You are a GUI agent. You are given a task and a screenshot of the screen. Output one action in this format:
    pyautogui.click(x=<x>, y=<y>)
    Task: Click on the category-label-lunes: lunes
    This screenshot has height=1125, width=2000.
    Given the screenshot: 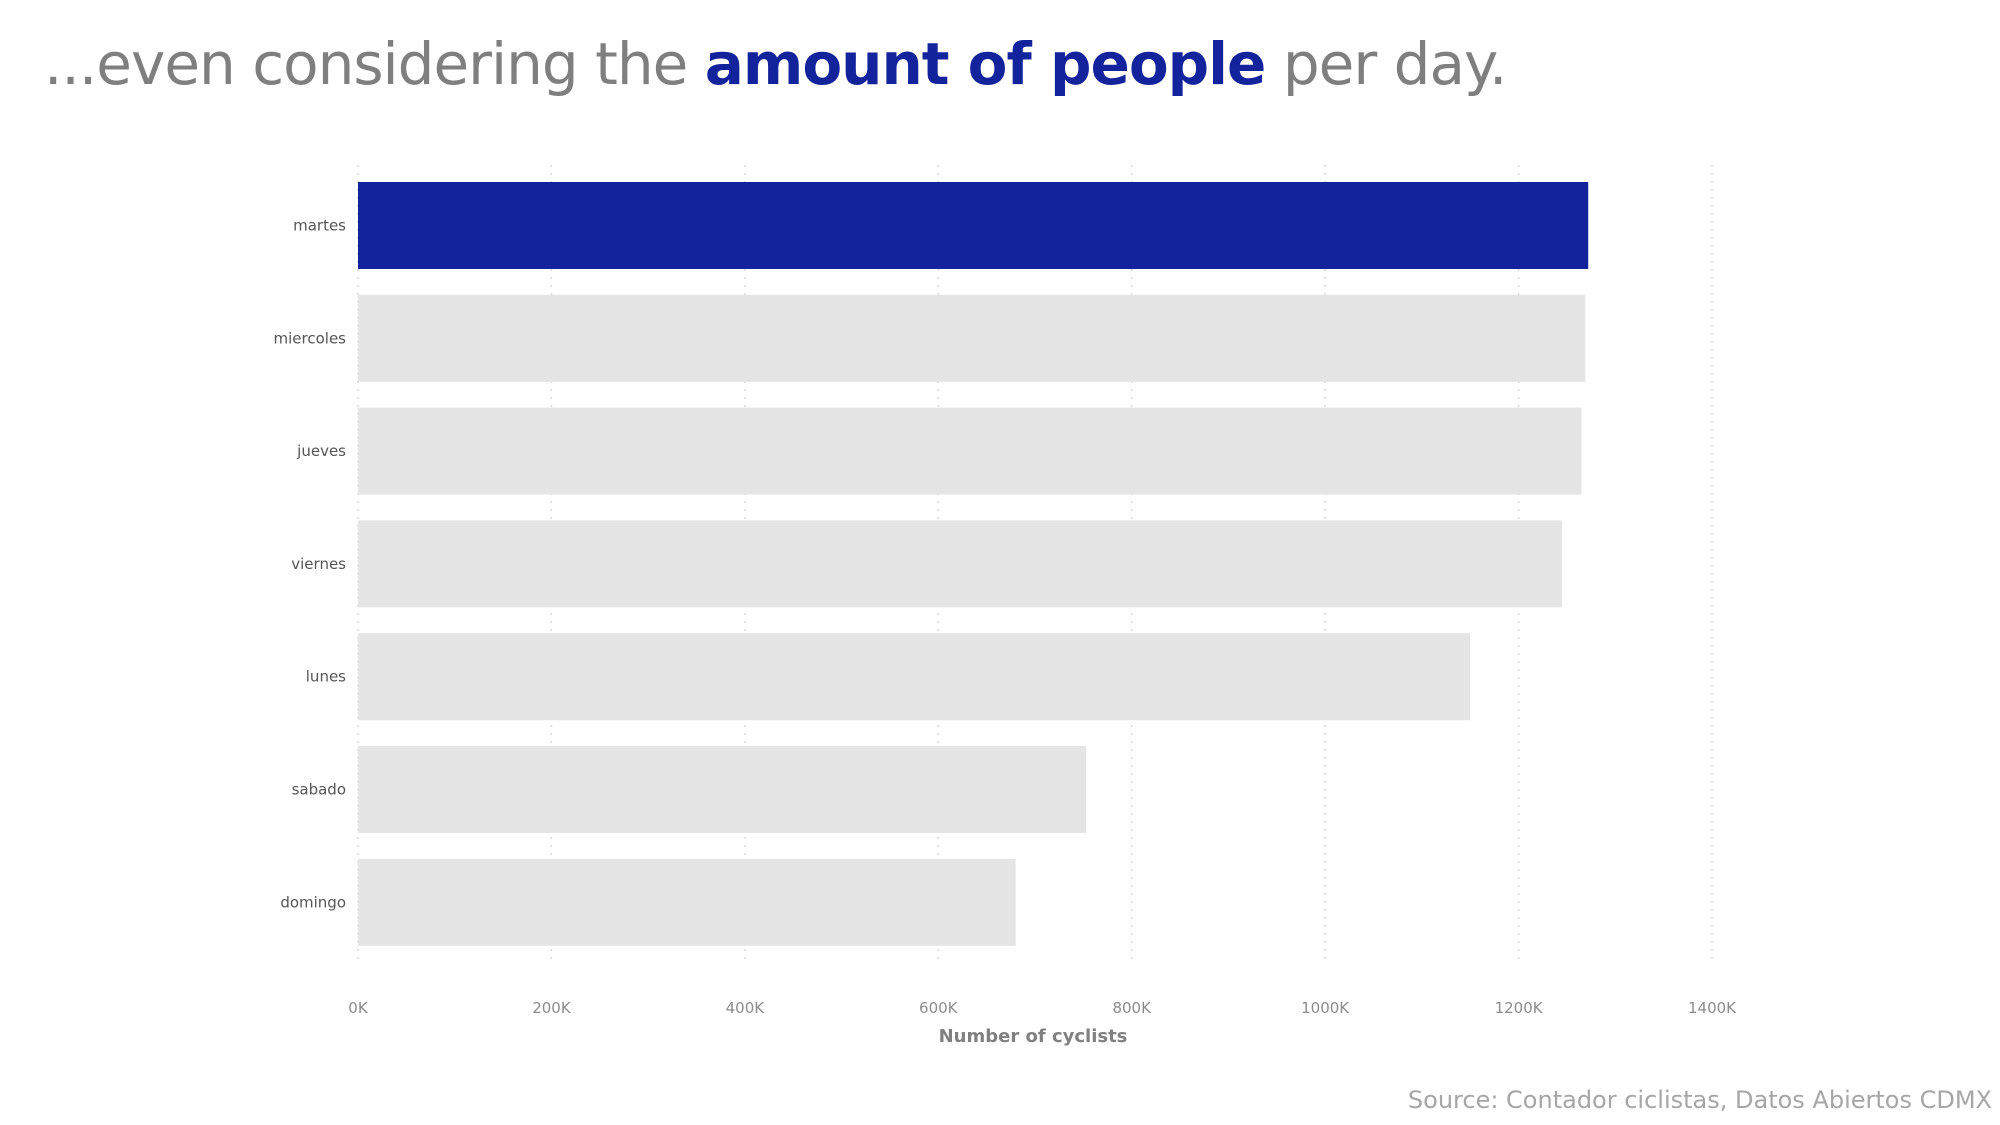 What is the action you would take?
    pyautogui.click(x=326, y=677)
    